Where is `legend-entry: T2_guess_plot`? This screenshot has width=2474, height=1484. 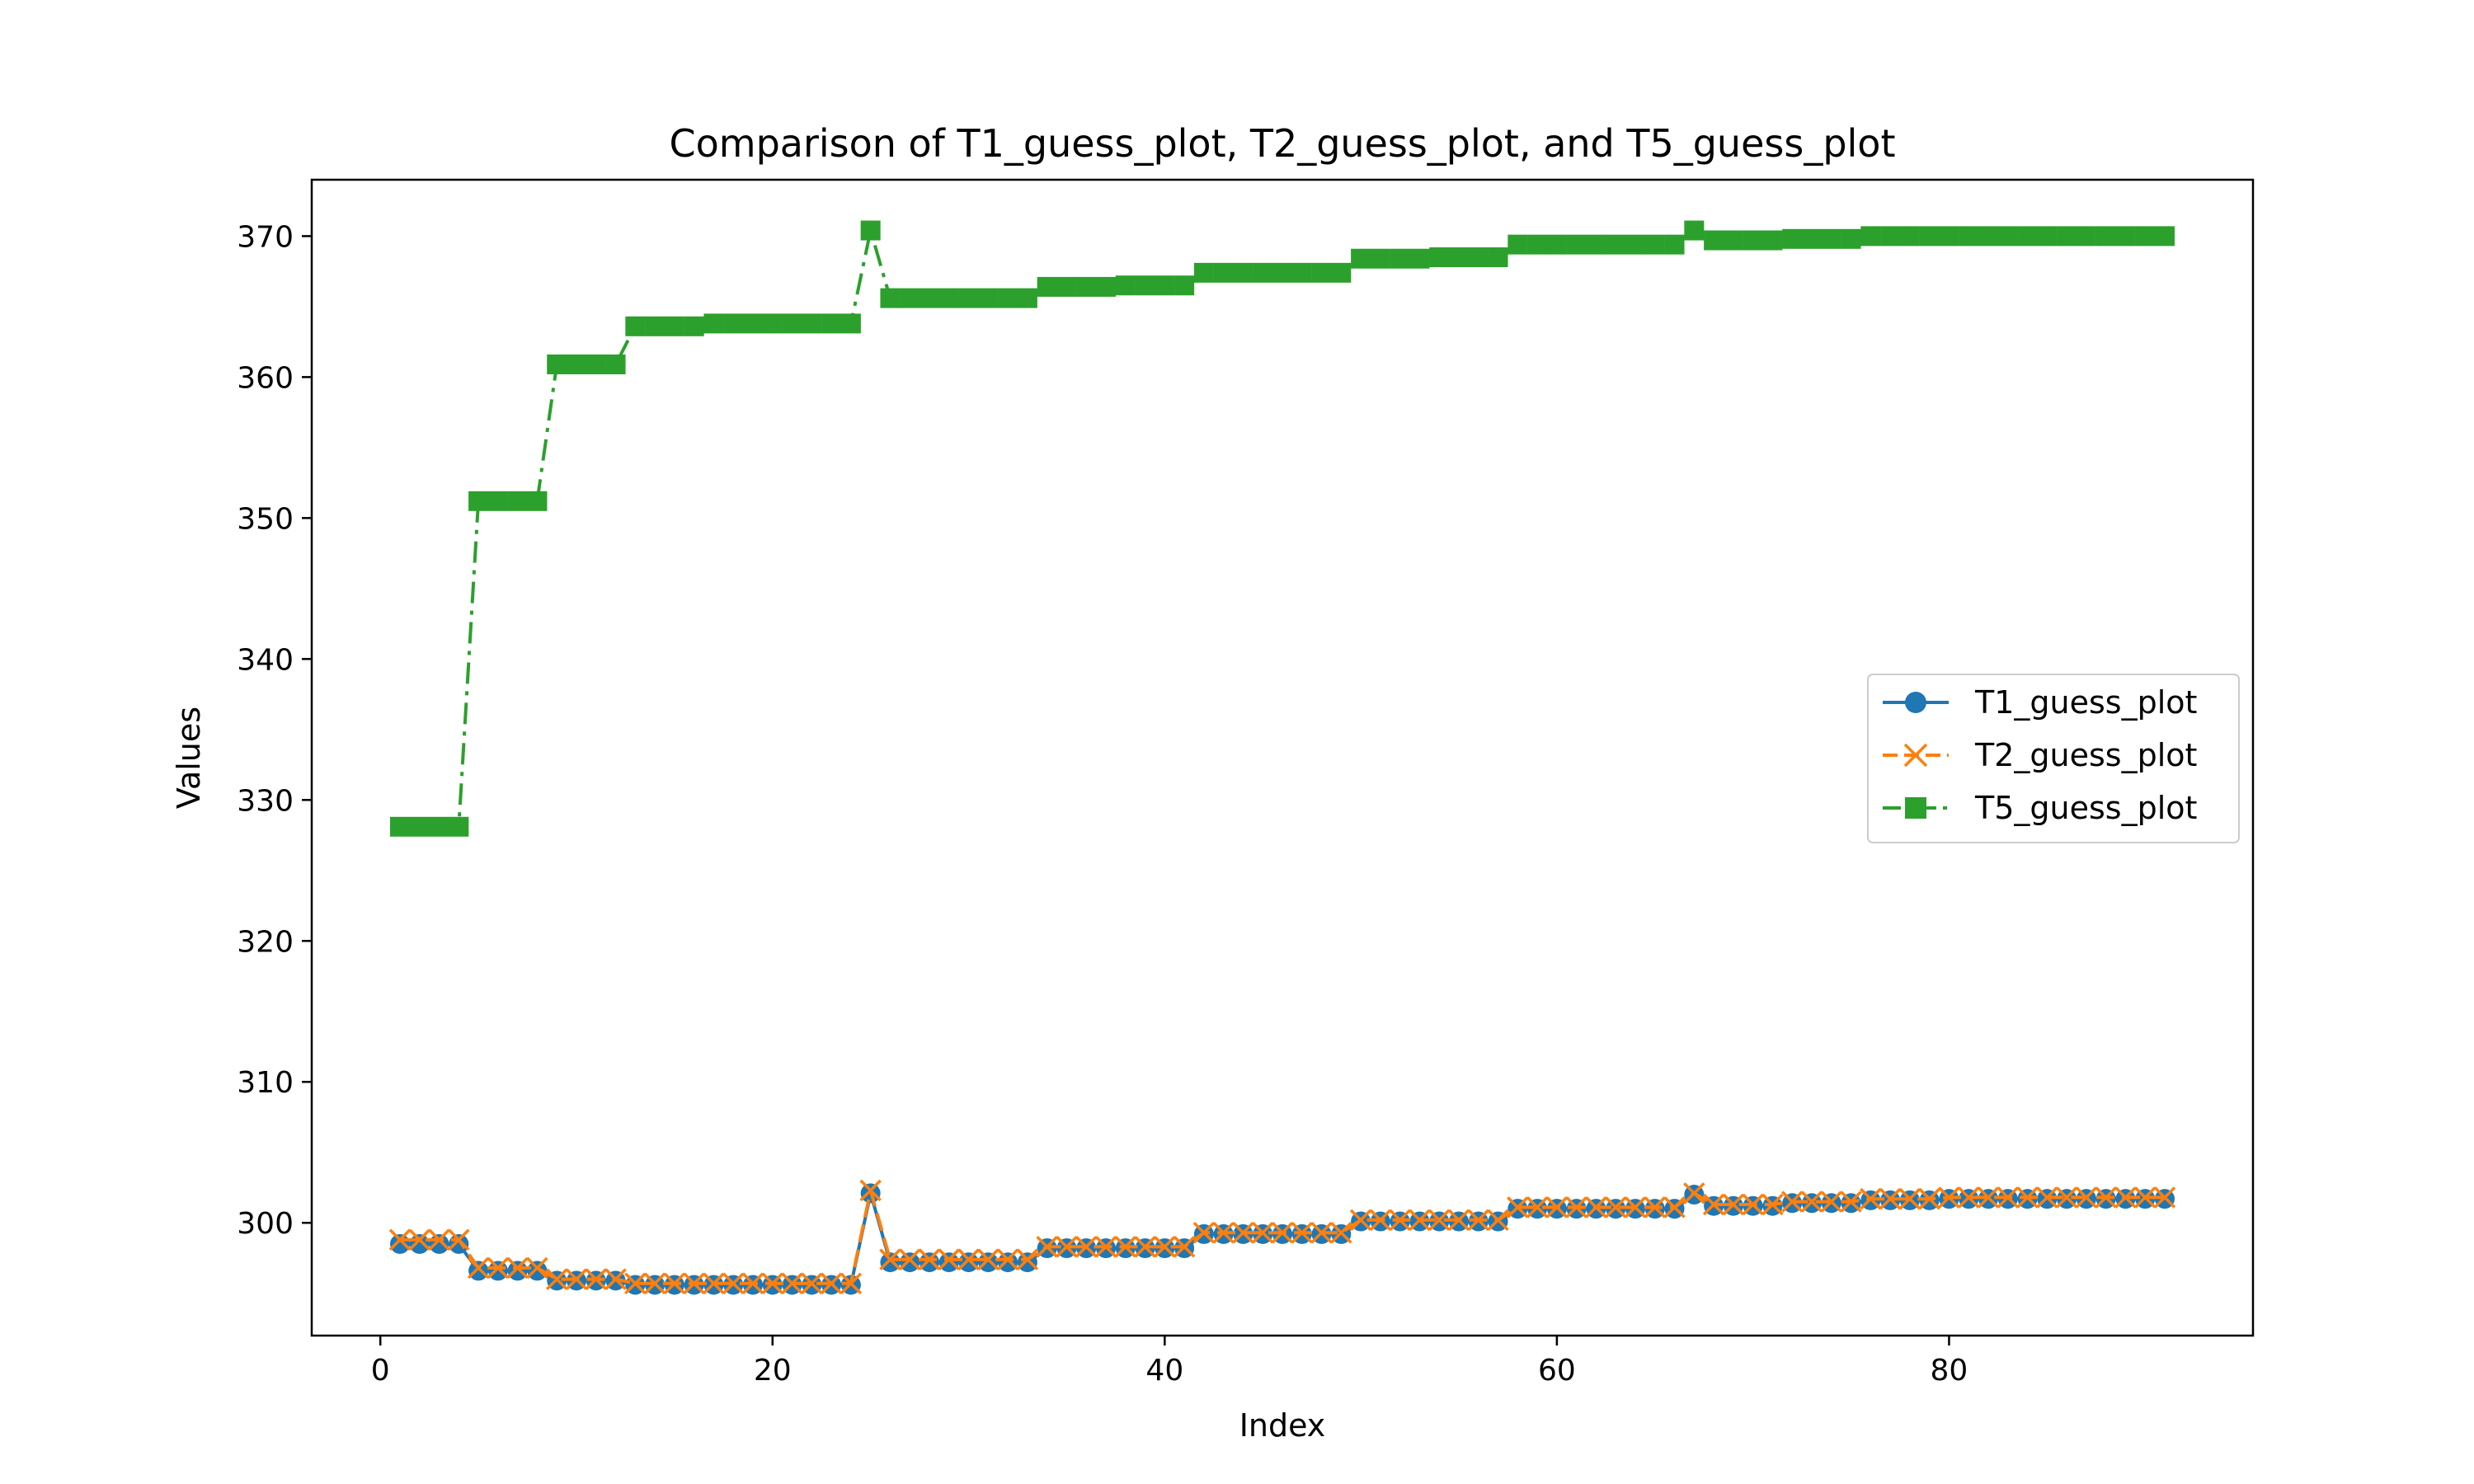
legend-entry: T2_guess_plot is located at coordinates (2040, 755).